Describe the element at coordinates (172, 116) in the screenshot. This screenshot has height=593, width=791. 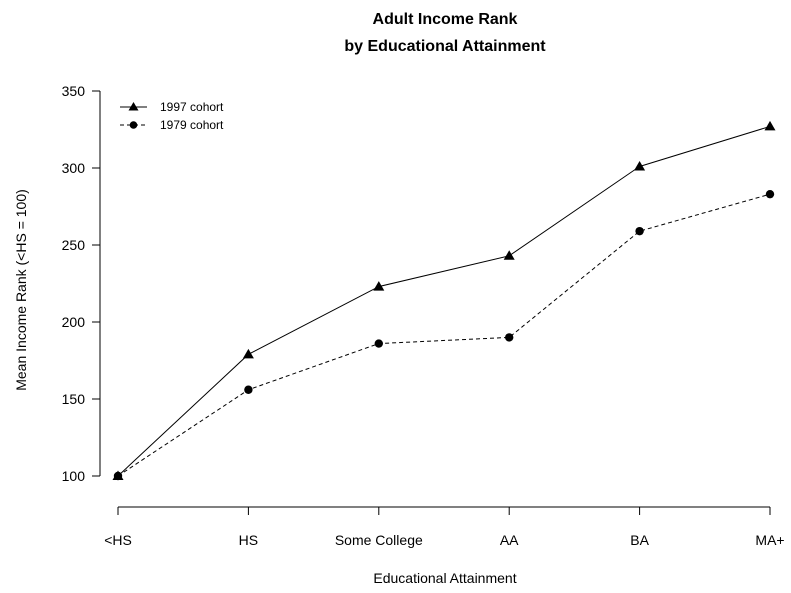
I see `legend: 1997 cohort 1979 cohort` at that location.